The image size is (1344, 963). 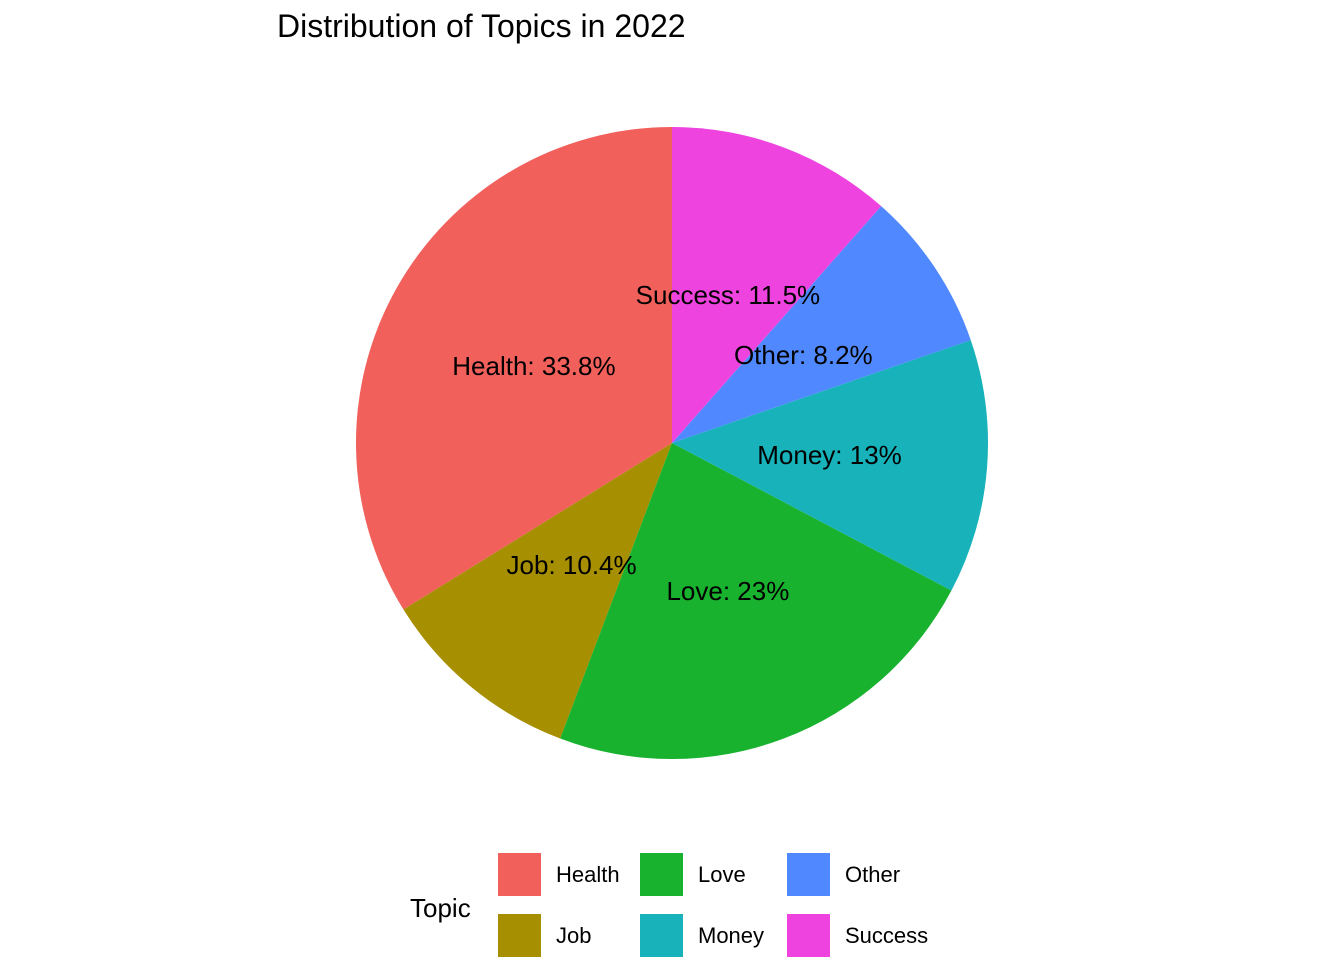 I want to click on slice-label-job: Job: 10.4%, so click(x=572, y=565).